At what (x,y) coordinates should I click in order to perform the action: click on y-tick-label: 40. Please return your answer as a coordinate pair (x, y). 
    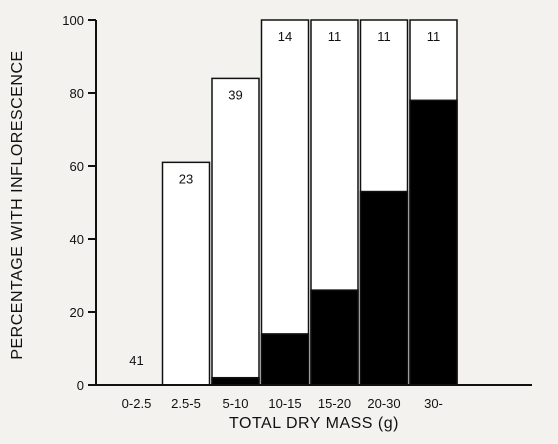
    Looking at the image, I should click on (77, 239).